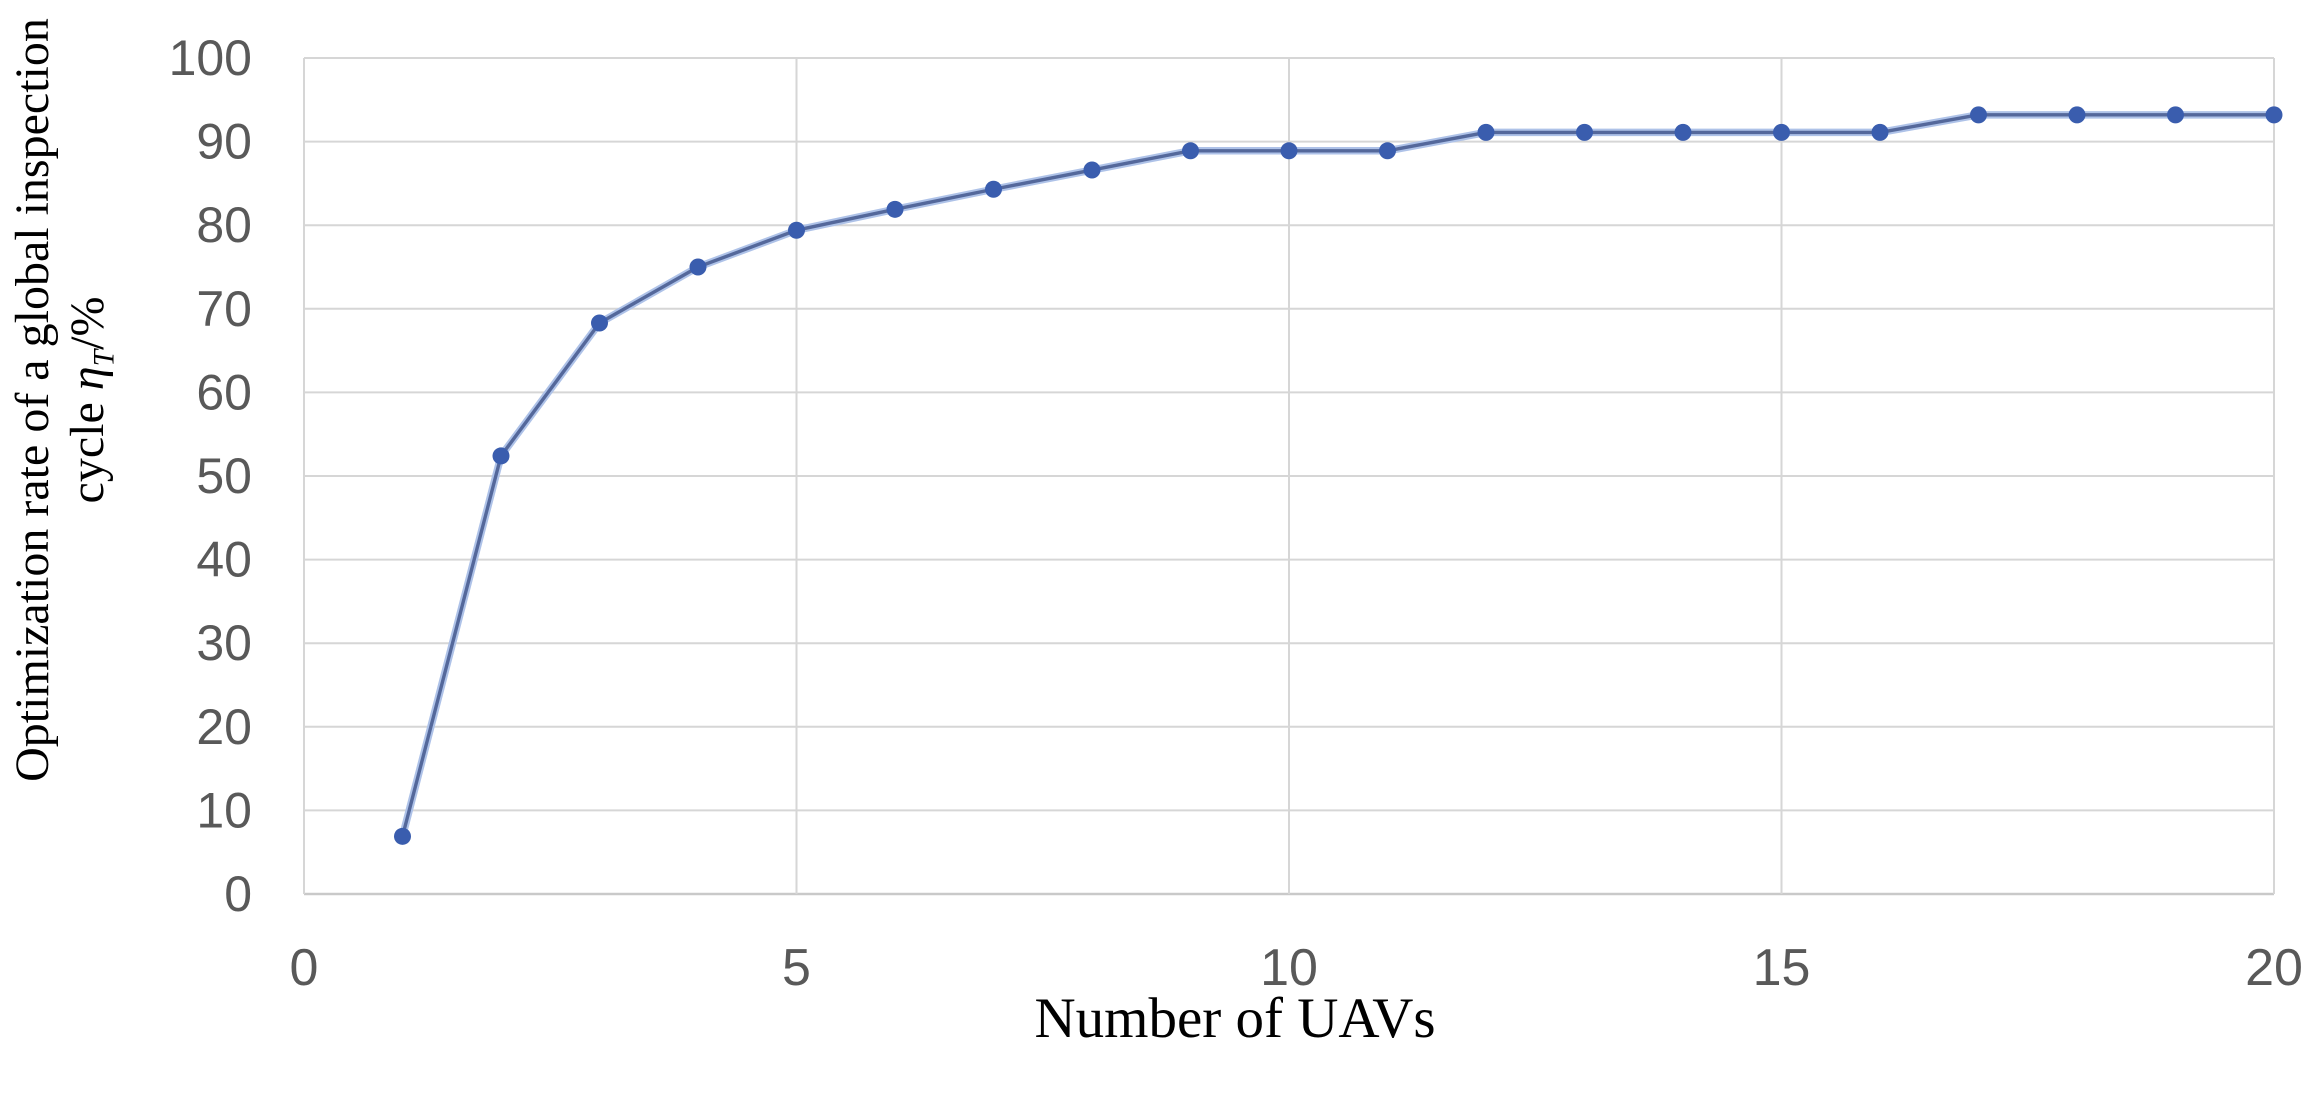  What do you see at coordinates (224, 309) in the screenshot?
I see `y-tick-label-70: 70` at bounding box center [224, 309].